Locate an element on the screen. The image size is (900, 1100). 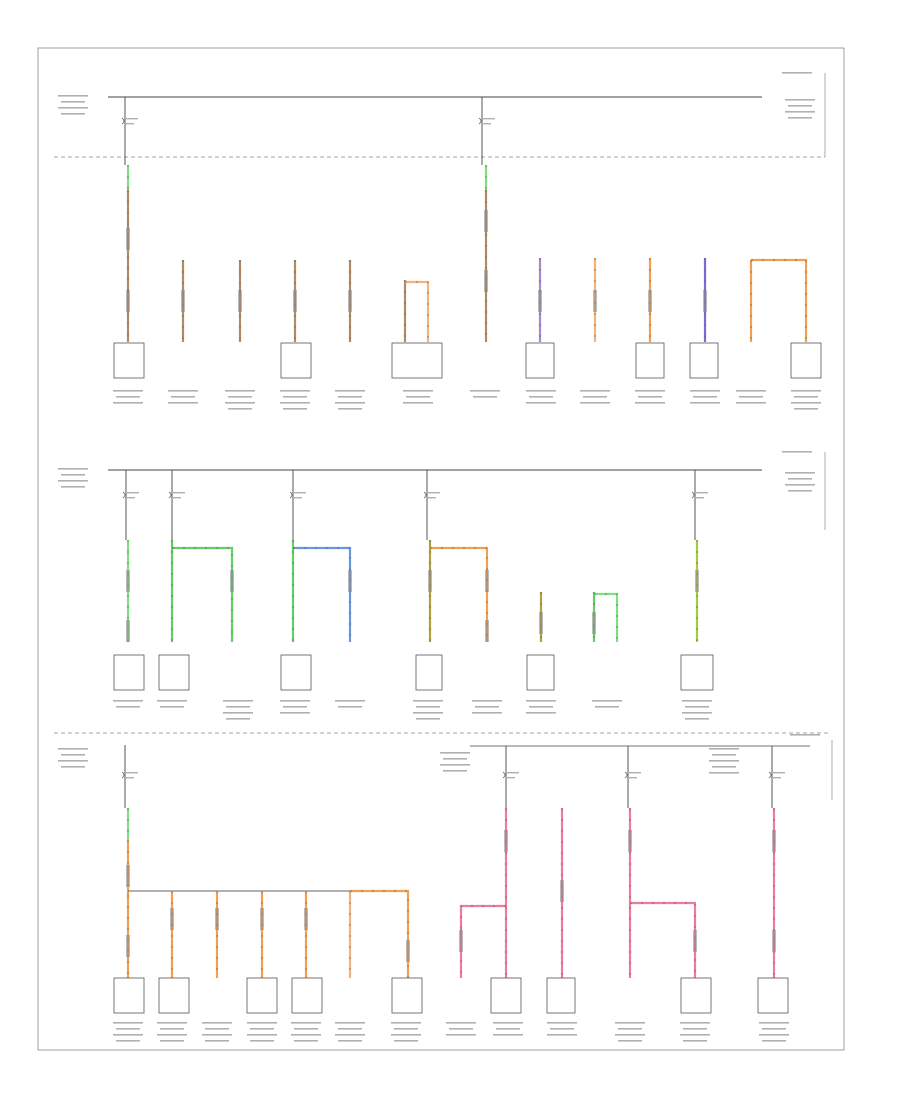
connector-3-0b is located at coordinates (128, 946).